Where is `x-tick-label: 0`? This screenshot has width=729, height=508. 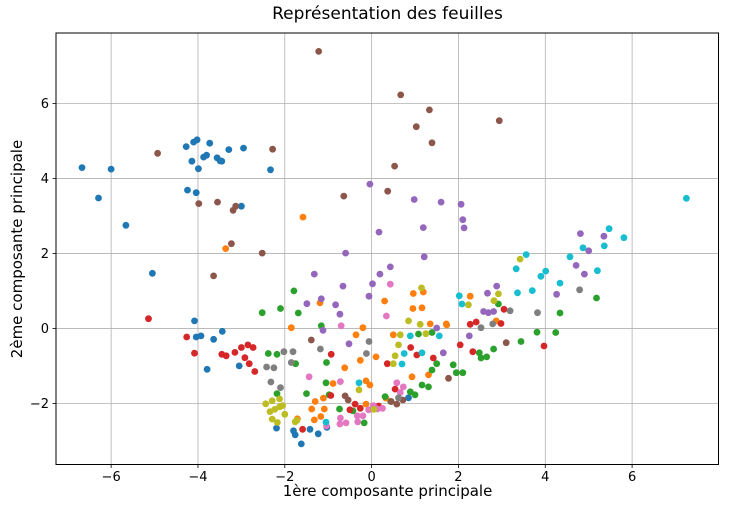
x-tick-label: 0 is located at coordinates (371, 477).